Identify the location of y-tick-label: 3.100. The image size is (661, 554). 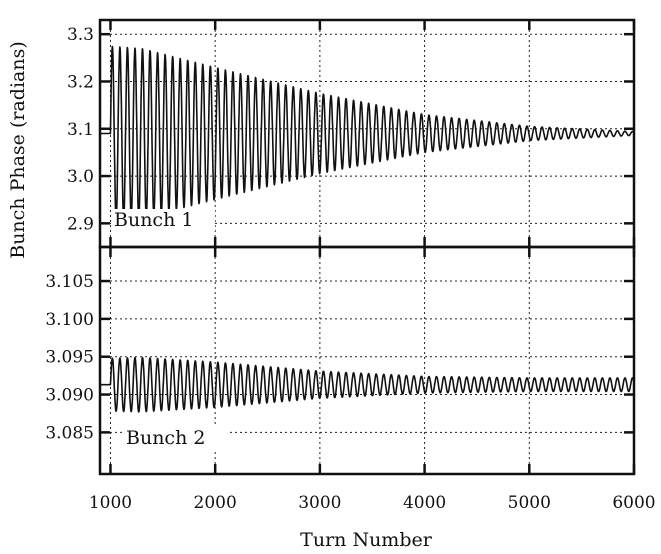
(69, 320).